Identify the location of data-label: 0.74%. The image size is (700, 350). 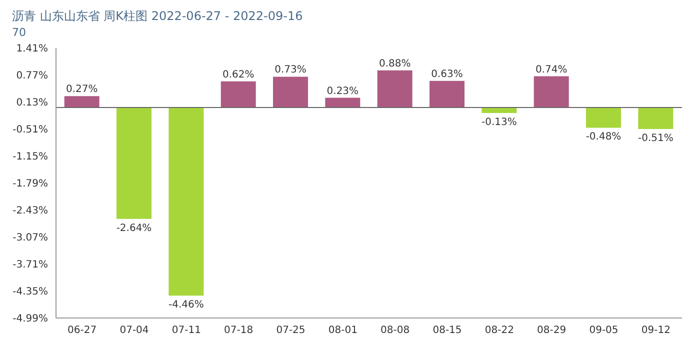
(551, 70).